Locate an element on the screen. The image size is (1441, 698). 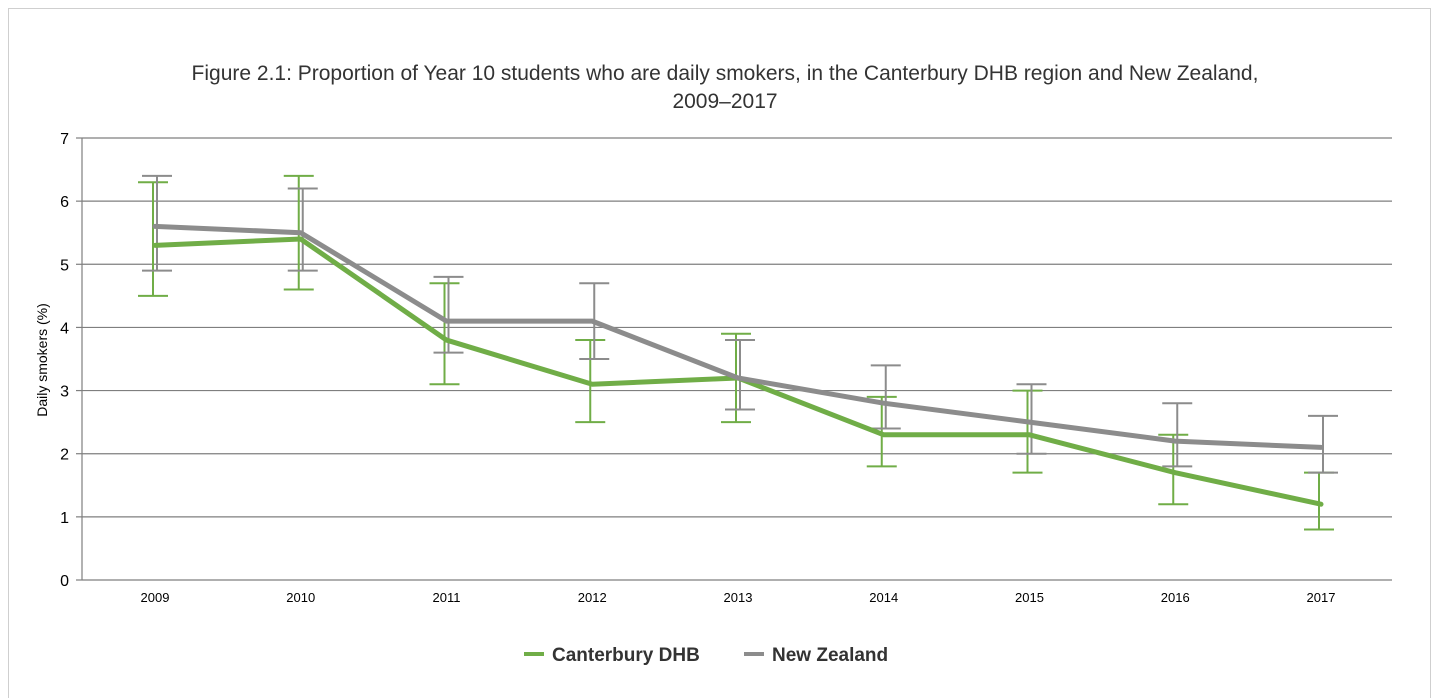
legend-label: Canterbury DHB is located at coordinates (626, 655).